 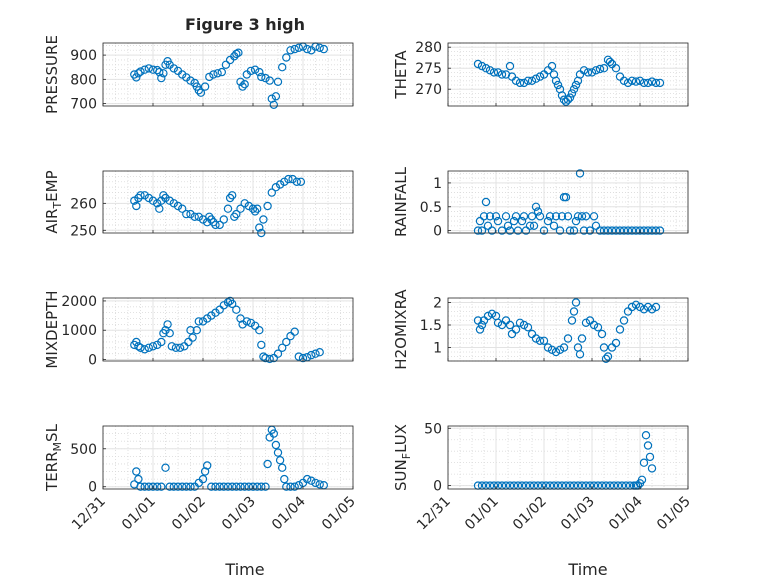 What do you see at coordinates (92, 488) in the screenshot?
I see `y-tick-label: 0` at bounding box center [92, 488].